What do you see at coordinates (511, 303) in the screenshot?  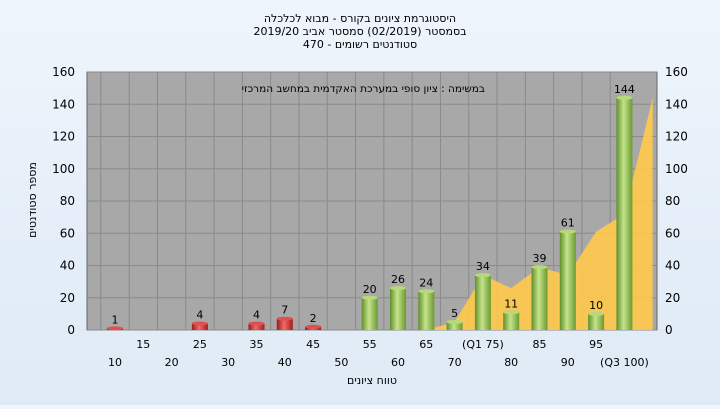 I see `data-label: 11` at bounding box center [511, 303].